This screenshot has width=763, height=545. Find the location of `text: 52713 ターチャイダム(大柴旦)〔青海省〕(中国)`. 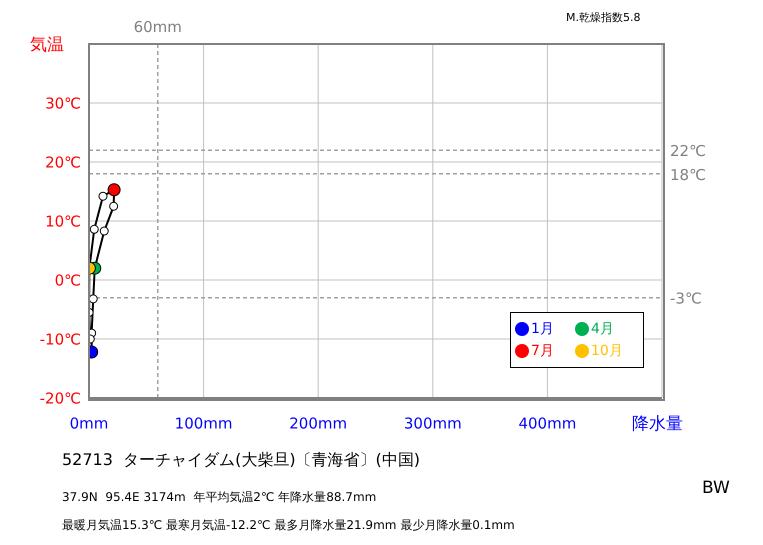

text: 52713 ターチャイダム(大柴旦)〔青海省〕(中国) is located at coordinates (241, 460).